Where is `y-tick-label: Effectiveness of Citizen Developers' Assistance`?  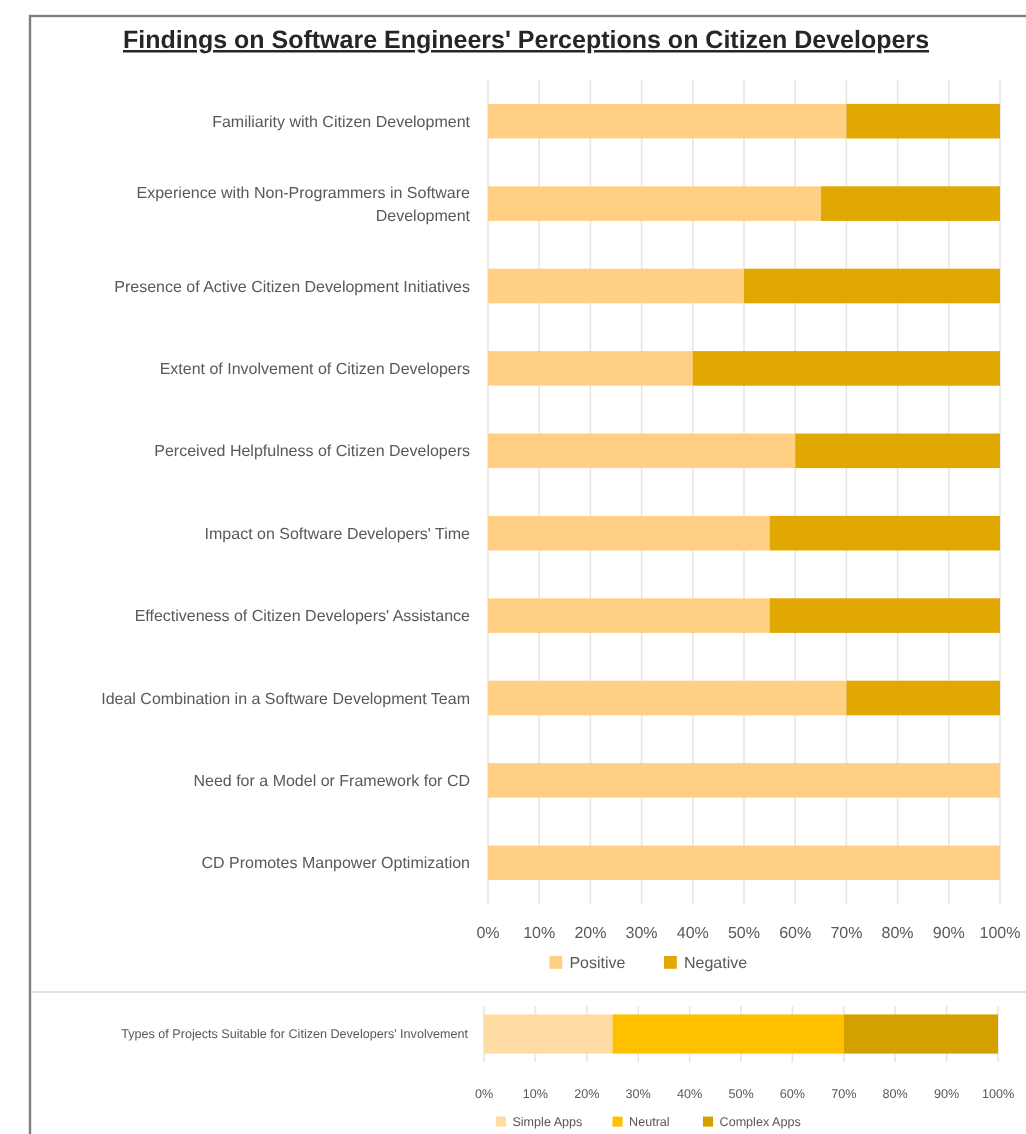
y-tick-label: Effectiveness of Citizen Developers' Assistance is located at coordinates (303, 616).